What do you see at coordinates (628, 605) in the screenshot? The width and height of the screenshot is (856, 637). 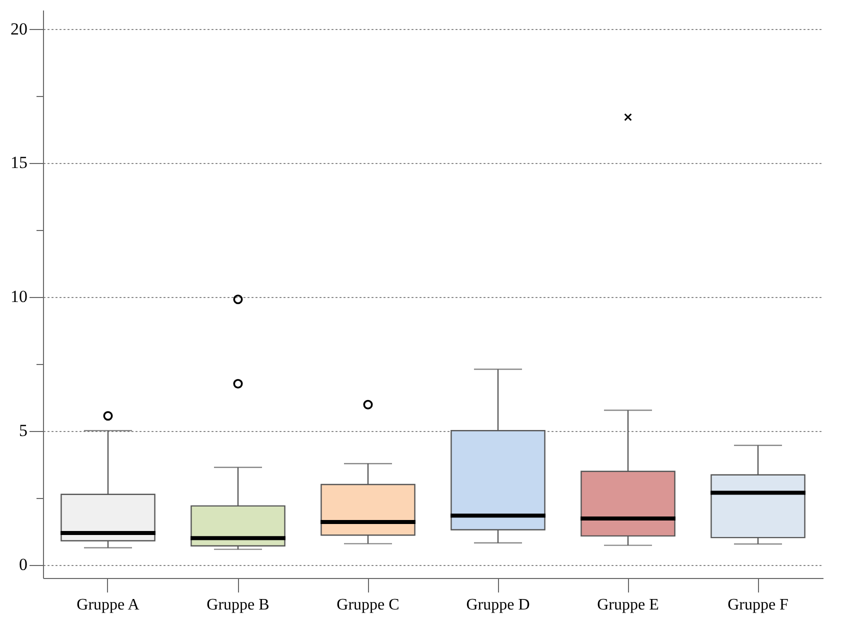 I see `x-tick-label: Gruppe E` at bounding box center [628, 605].